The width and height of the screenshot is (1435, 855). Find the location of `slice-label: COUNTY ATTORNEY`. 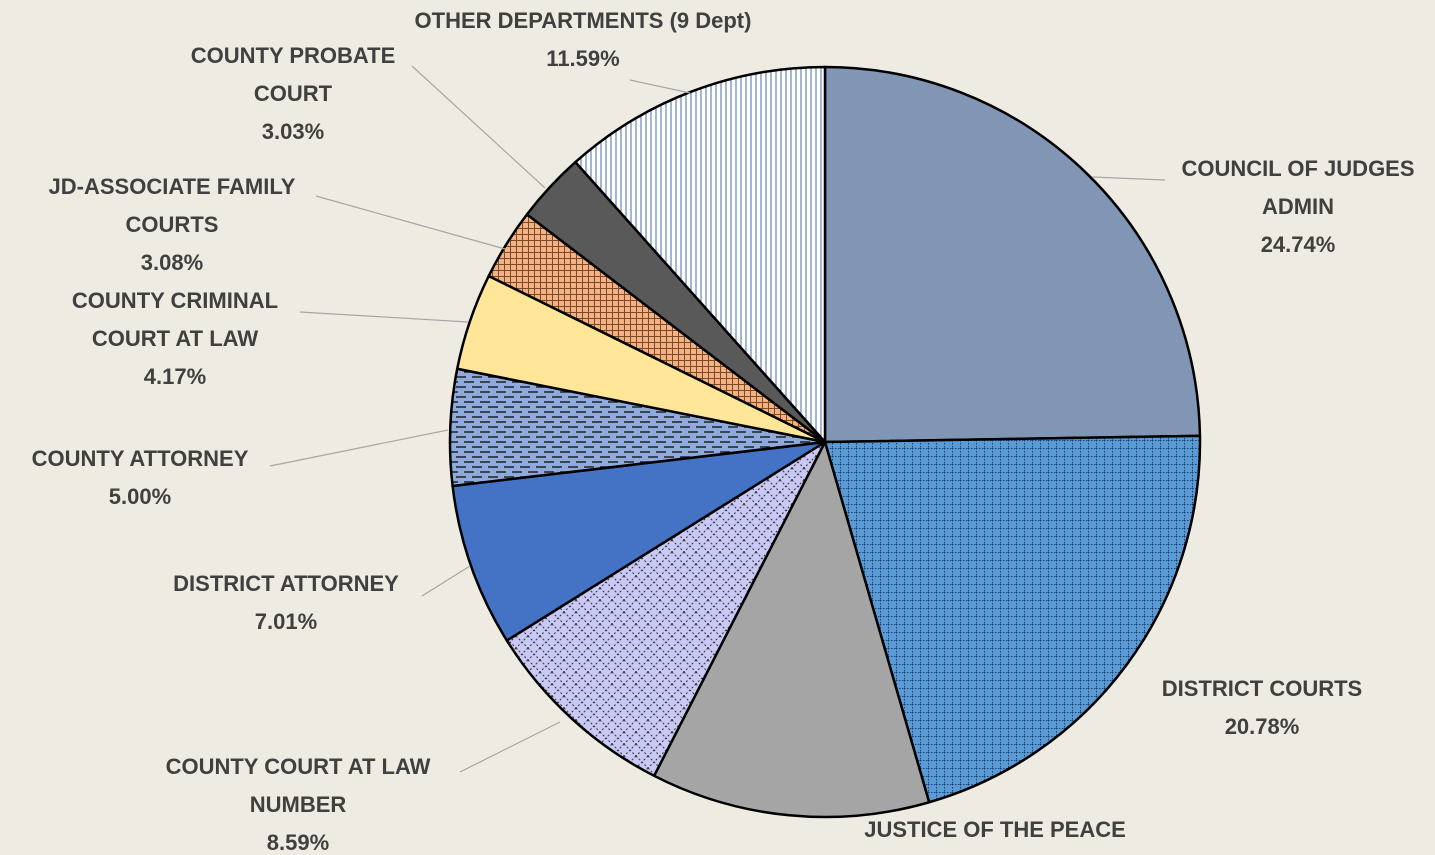

slice-label: COUNTY ATTORNEY is located at coordinates (140, 458).